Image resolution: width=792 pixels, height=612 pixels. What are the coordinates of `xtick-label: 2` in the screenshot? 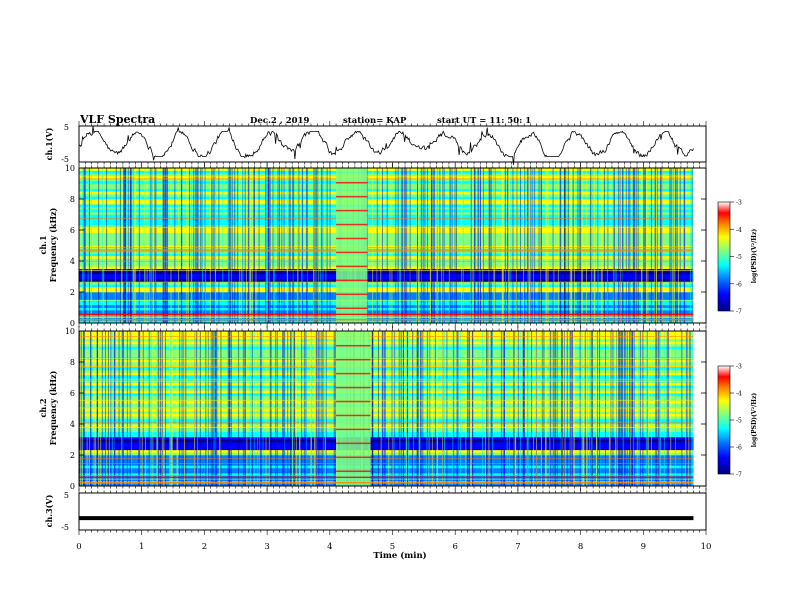 It's located at (204, 547).